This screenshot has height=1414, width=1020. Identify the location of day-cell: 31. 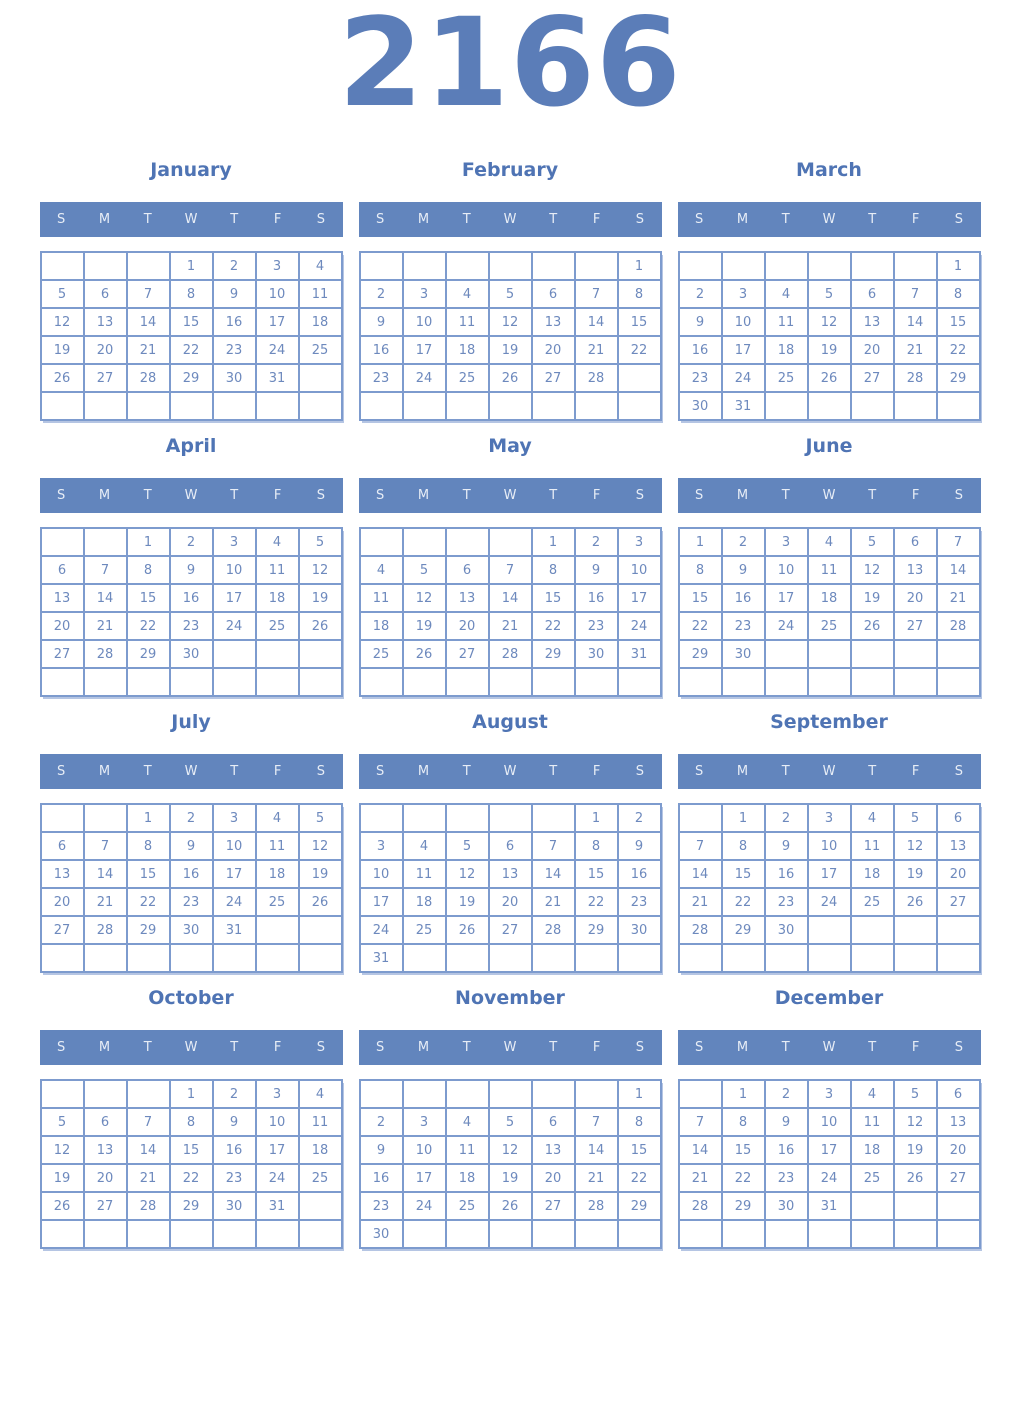
(277, 1206).